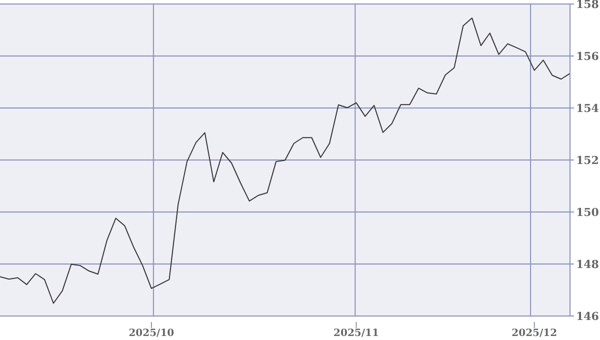  Describe the element at coordinates (587, 160) in the screenshot. I see `y-tick-label: 152` at that location.